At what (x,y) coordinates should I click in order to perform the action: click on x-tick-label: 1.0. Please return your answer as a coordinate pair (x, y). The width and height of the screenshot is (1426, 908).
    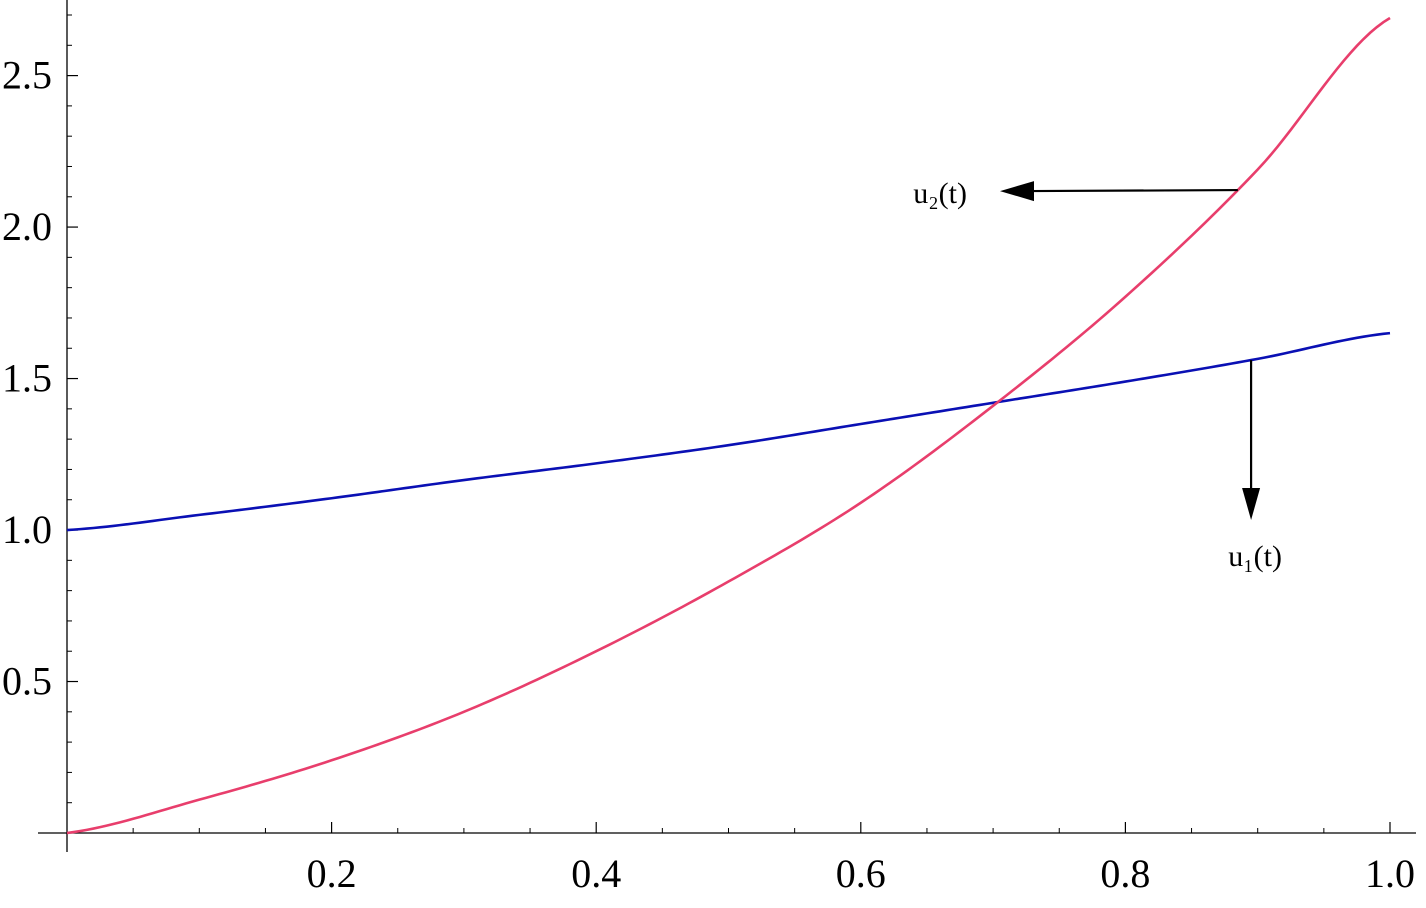
    Looking at the image, I should click on (1390, 873).